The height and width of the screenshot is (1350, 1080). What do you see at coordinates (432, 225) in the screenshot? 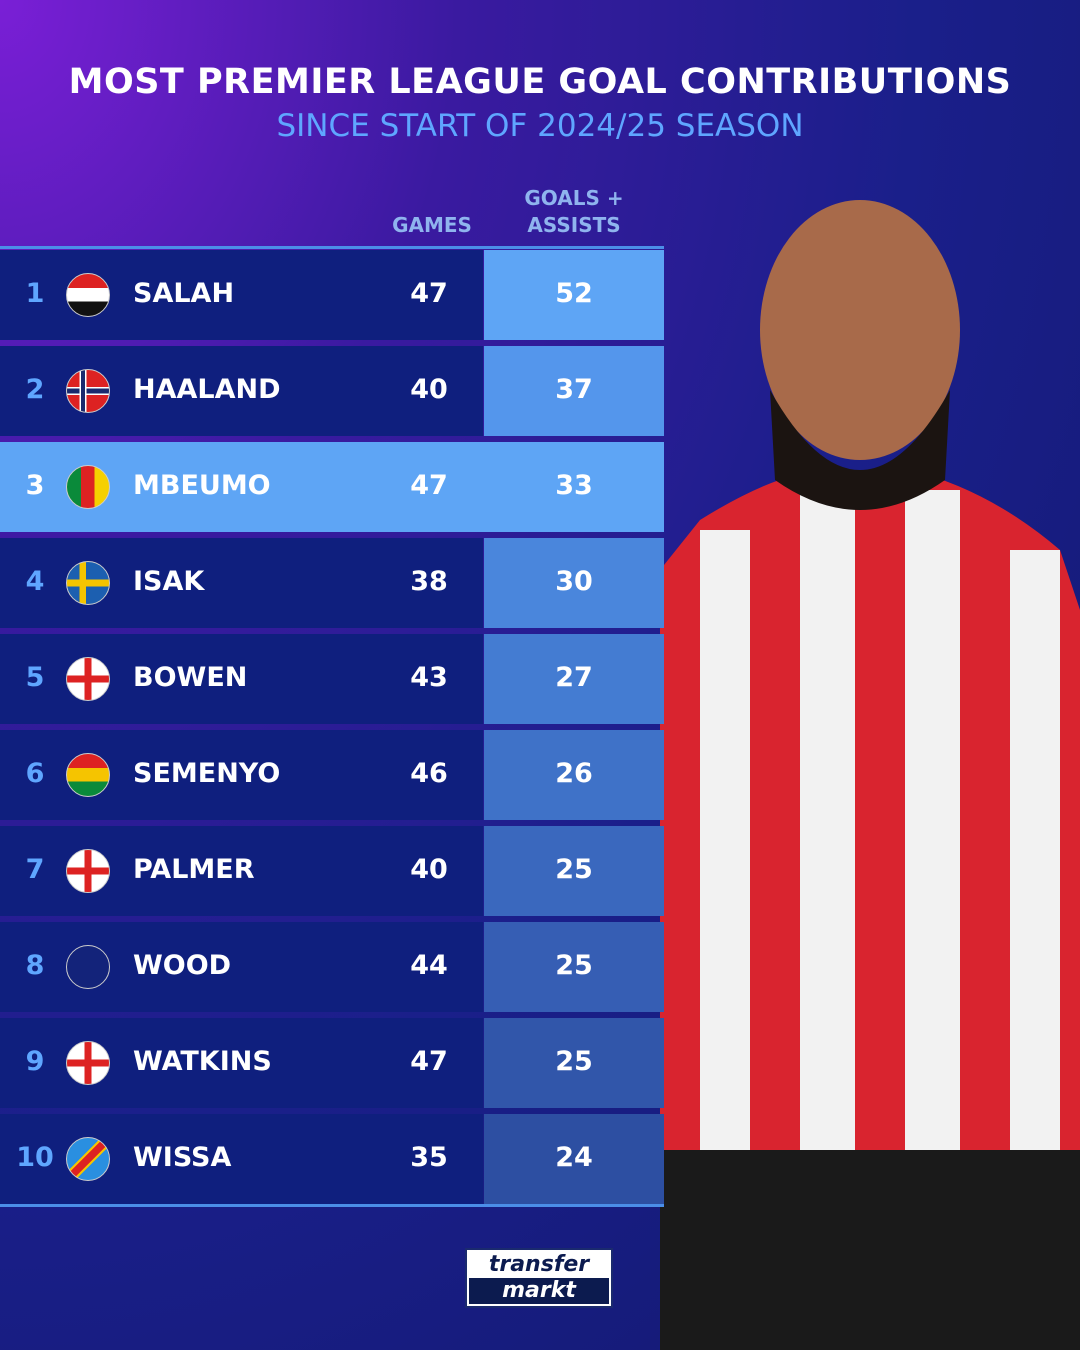
I see `games-header: GAMES` at bounding box center [432, 225].